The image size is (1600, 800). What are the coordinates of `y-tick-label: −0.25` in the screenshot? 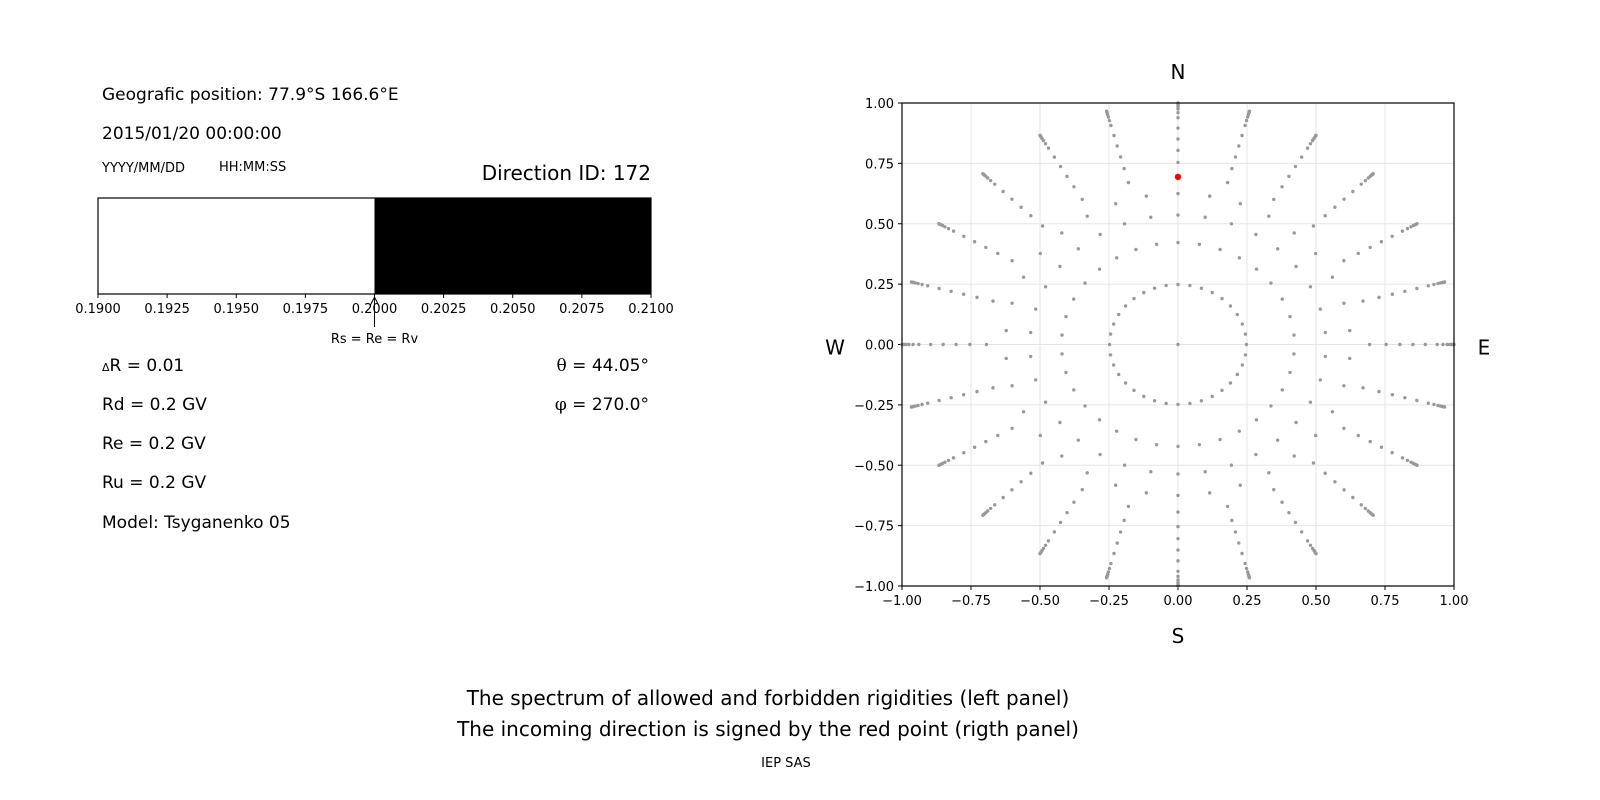 It's located at (874, 406).